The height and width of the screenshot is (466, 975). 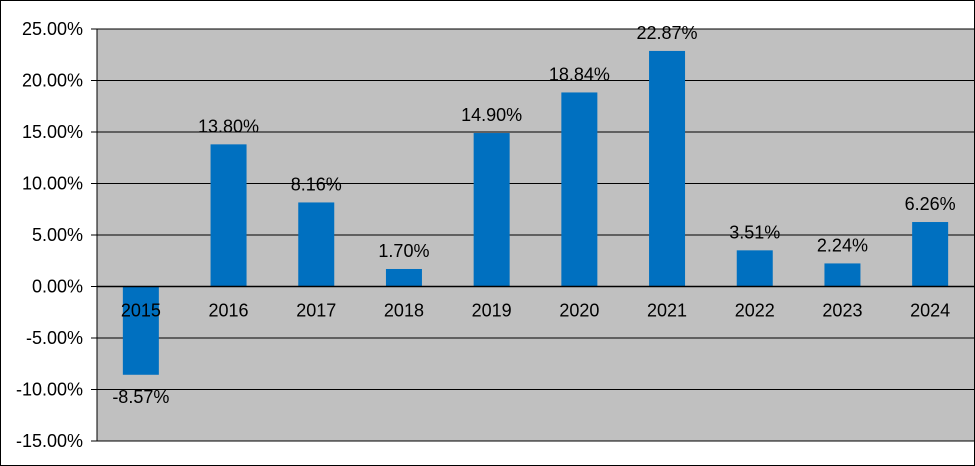 I want to click on data-label: 22.87%, so click(x=667, y=33).